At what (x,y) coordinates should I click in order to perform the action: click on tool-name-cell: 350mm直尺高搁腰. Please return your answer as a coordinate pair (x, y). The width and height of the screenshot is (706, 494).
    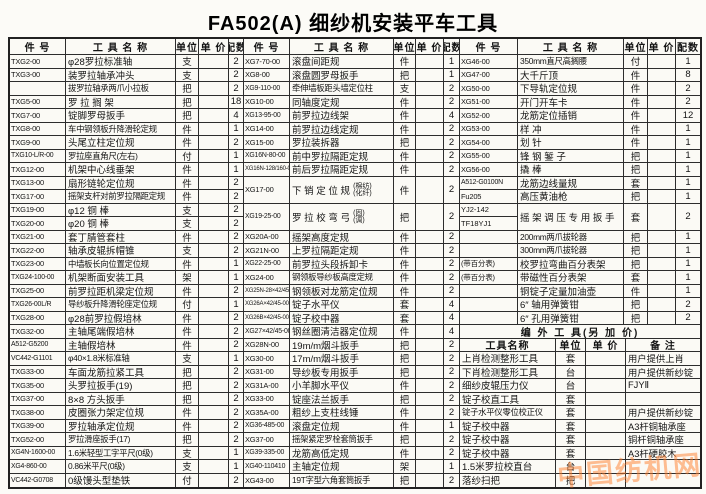
    Looking at the image, I should click on (571, 61).